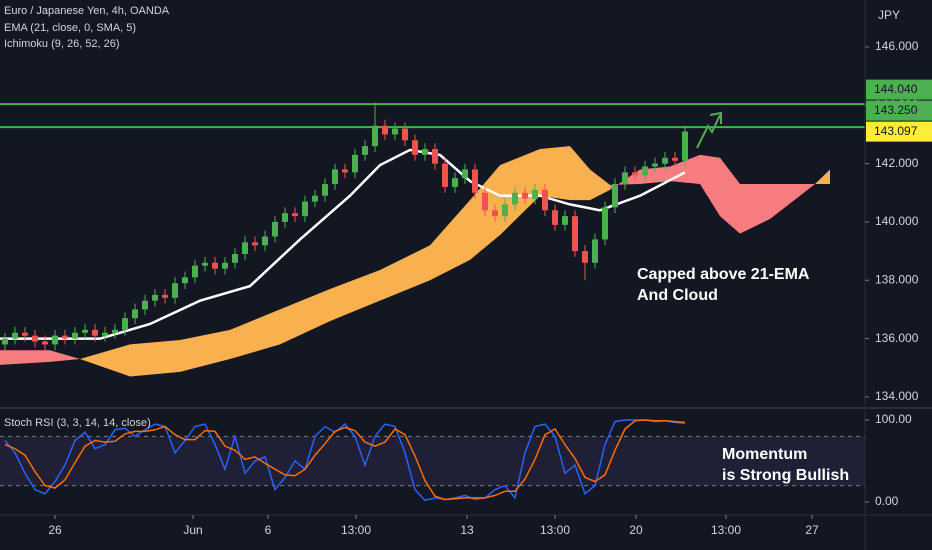 This screenshot has width=932, height=550. Describe the element at coordinates (268, 530) in the screenshot. I see `x-tick-label: 6` at that location.